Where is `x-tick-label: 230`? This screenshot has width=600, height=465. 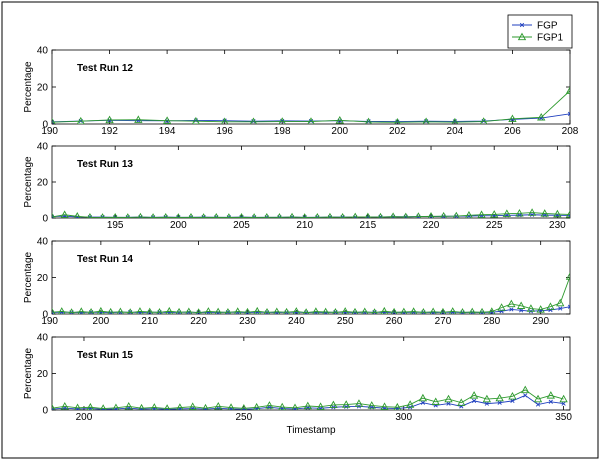
x-tick-label: 230 is located at coordinates (557, 225).